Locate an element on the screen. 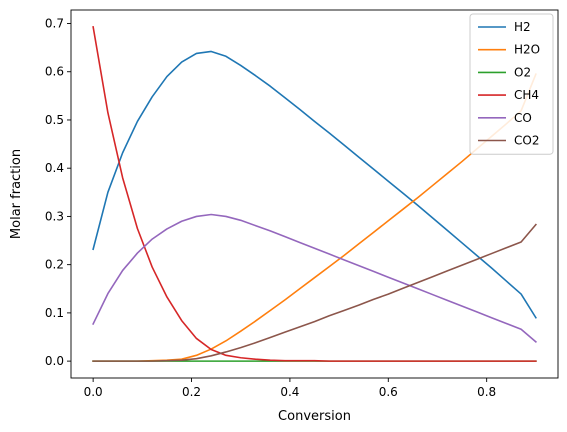 The image size is (567, 432). y-tick-label: 0.3 is located at coordinates (54, 216).